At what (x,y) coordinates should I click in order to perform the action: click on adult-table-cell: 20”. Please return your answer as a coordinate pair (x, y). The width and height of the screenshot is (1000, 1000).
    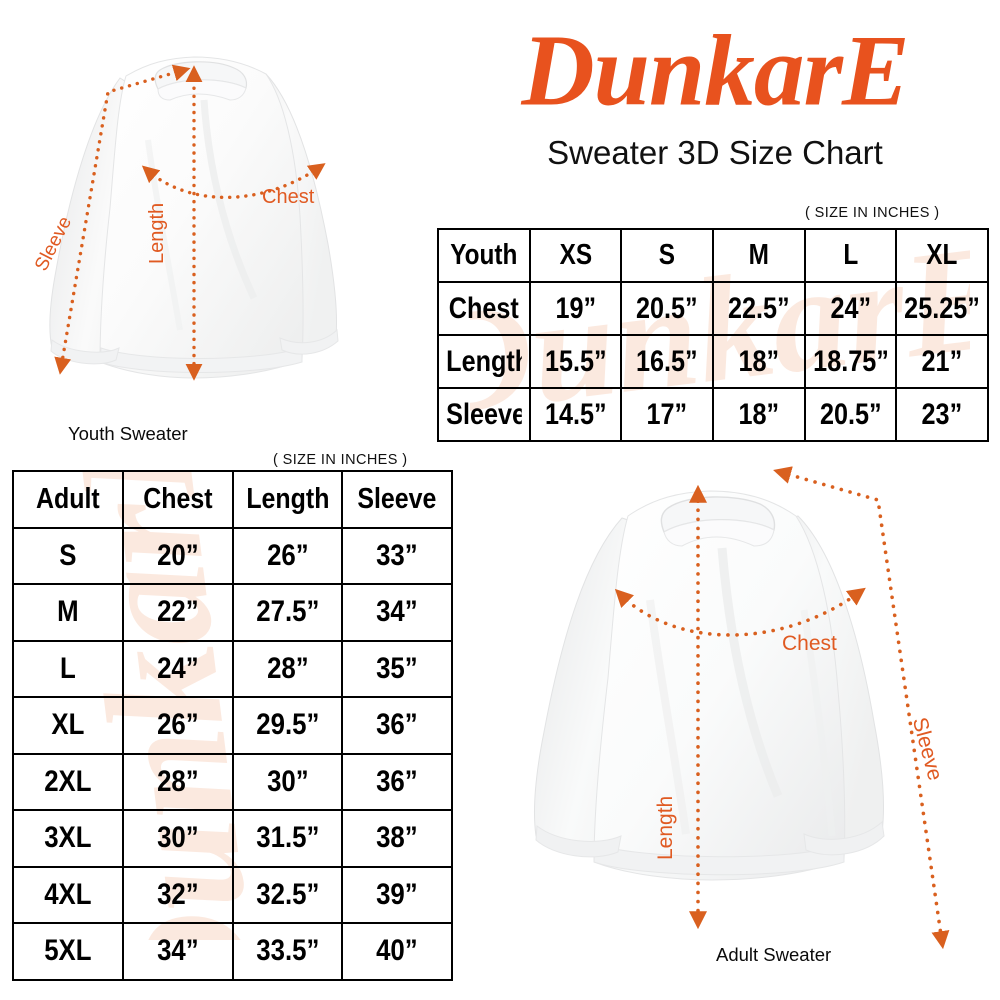
    Looking at the image, I should click on (177, 555).